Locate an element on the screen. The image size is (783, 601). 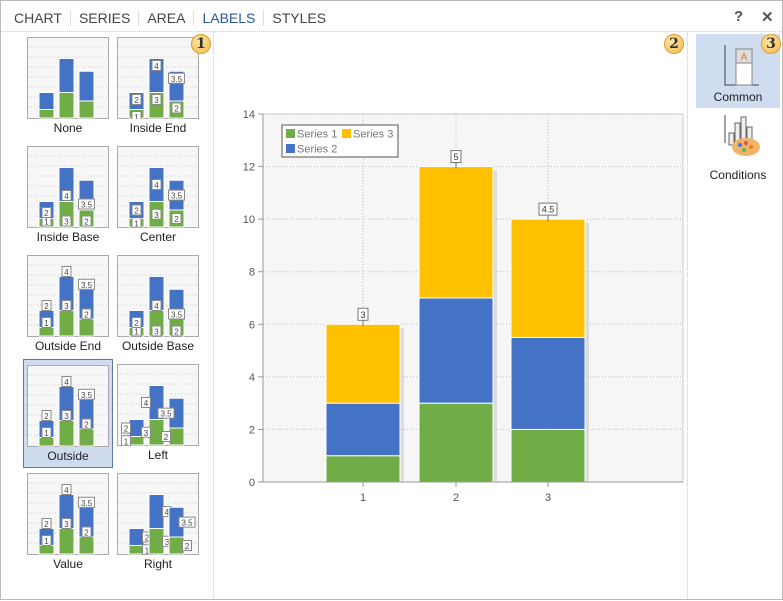
conditions-button: Conditions is located at coordinates (738, 148).